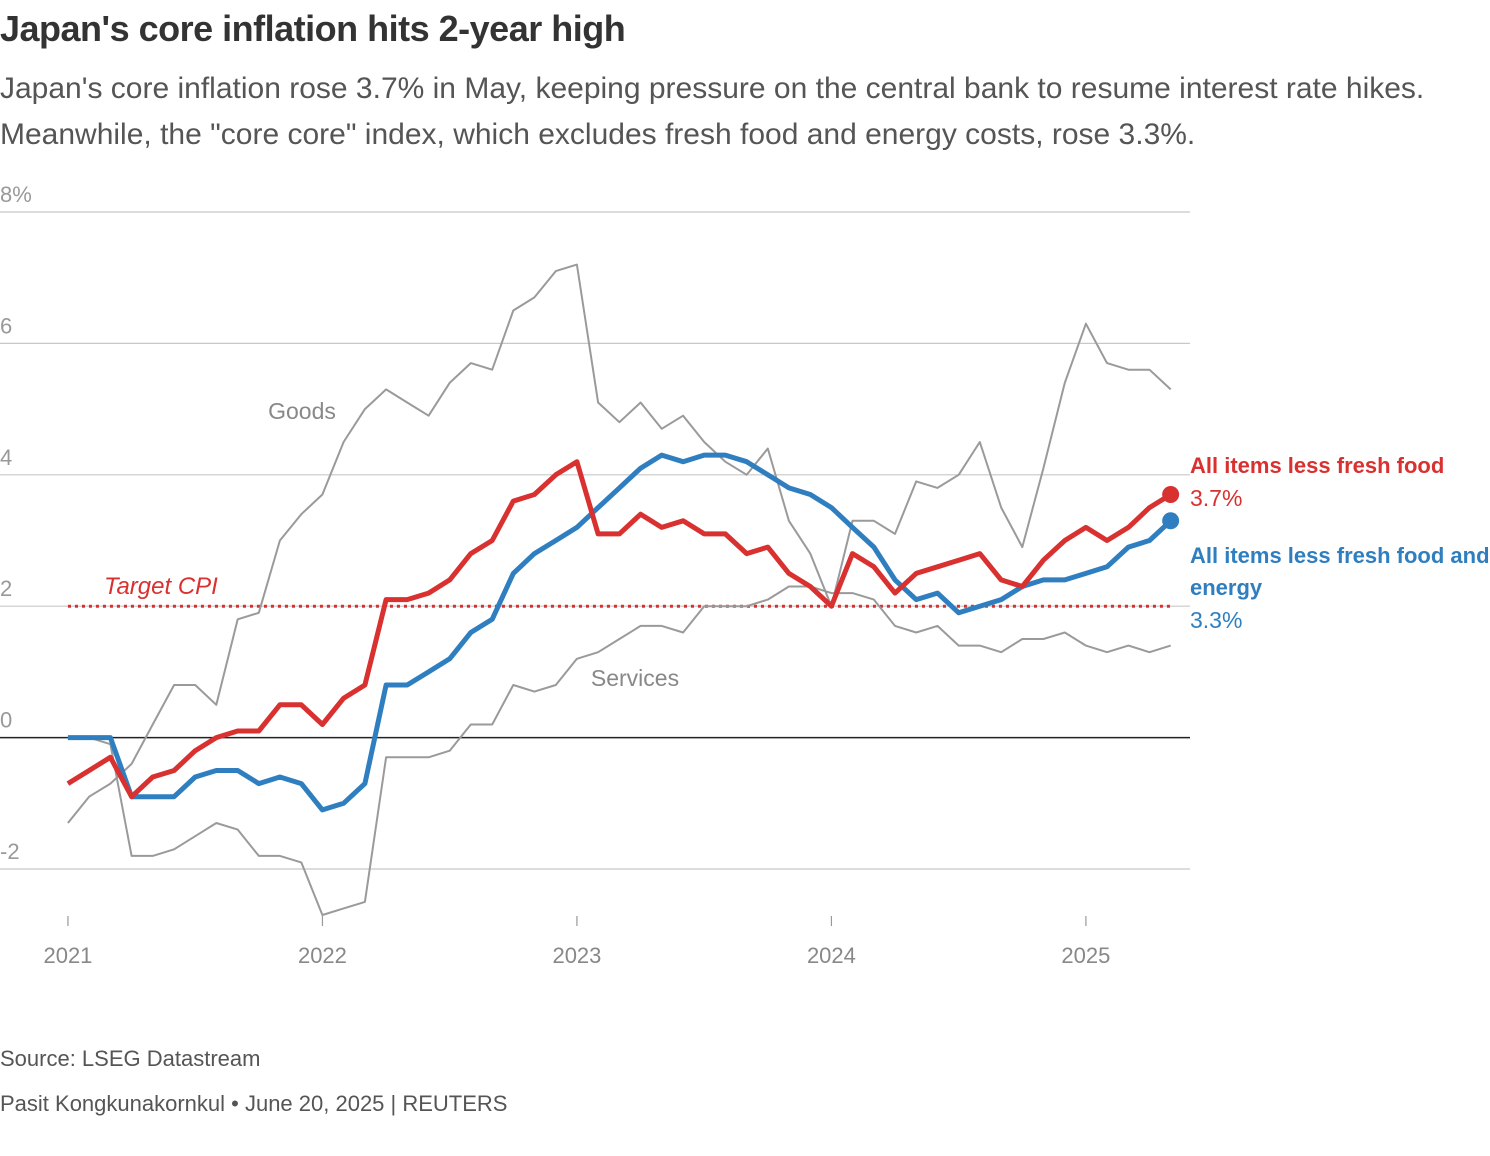  What do you see at coordinates (6, 457) in the screenshot?
I see `y-tick-label: 4` at bounding box center [6, 457].